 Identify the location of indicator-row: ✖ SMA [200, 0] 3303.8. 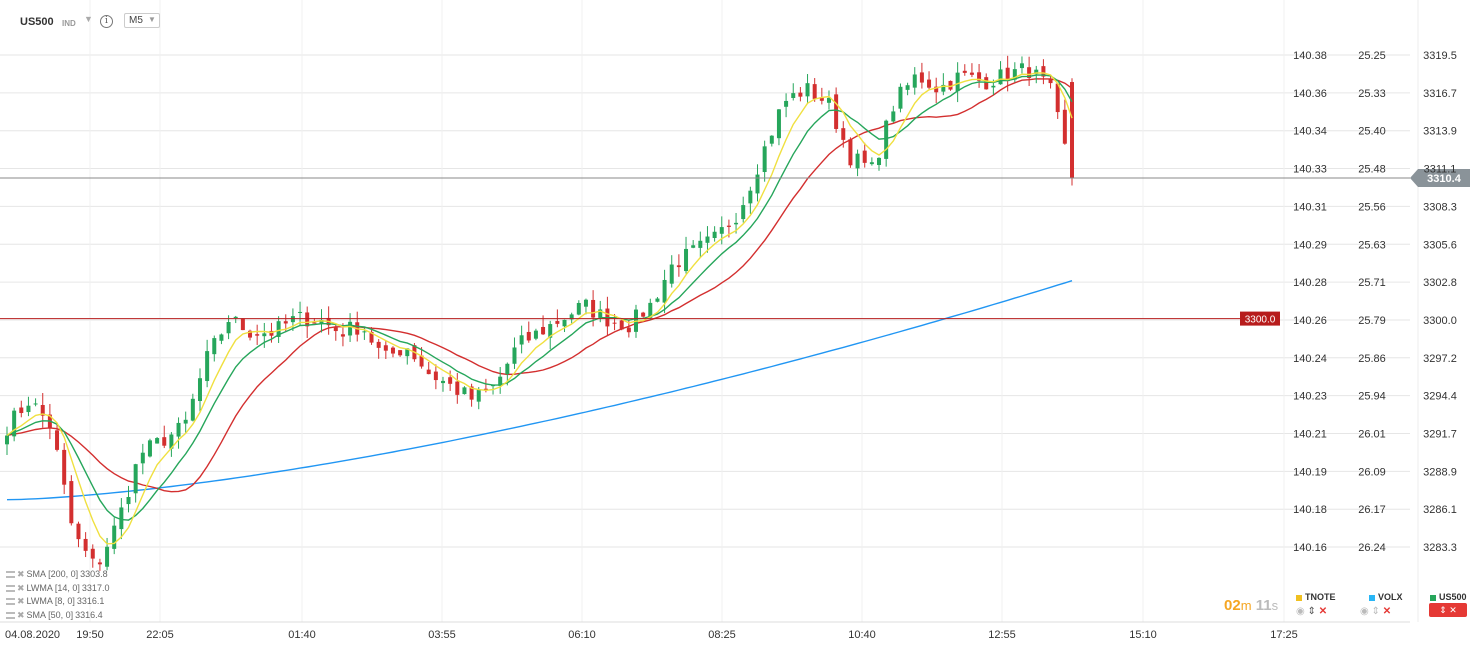
(57, 575).